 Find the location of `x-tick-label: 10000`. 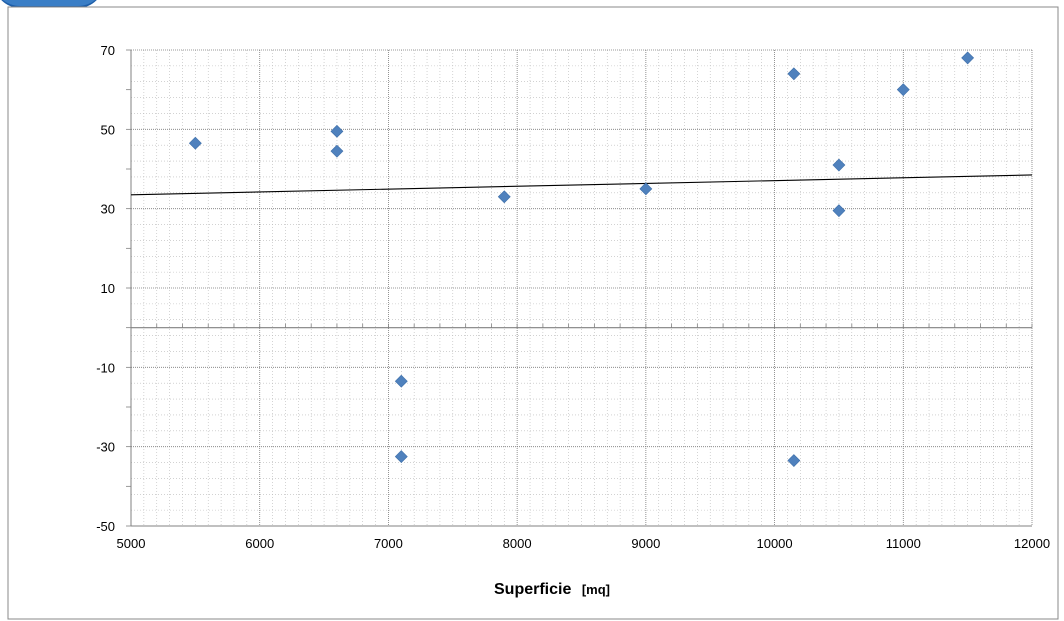

x-tick-label: 10000 is located at coordinates (774, 543).